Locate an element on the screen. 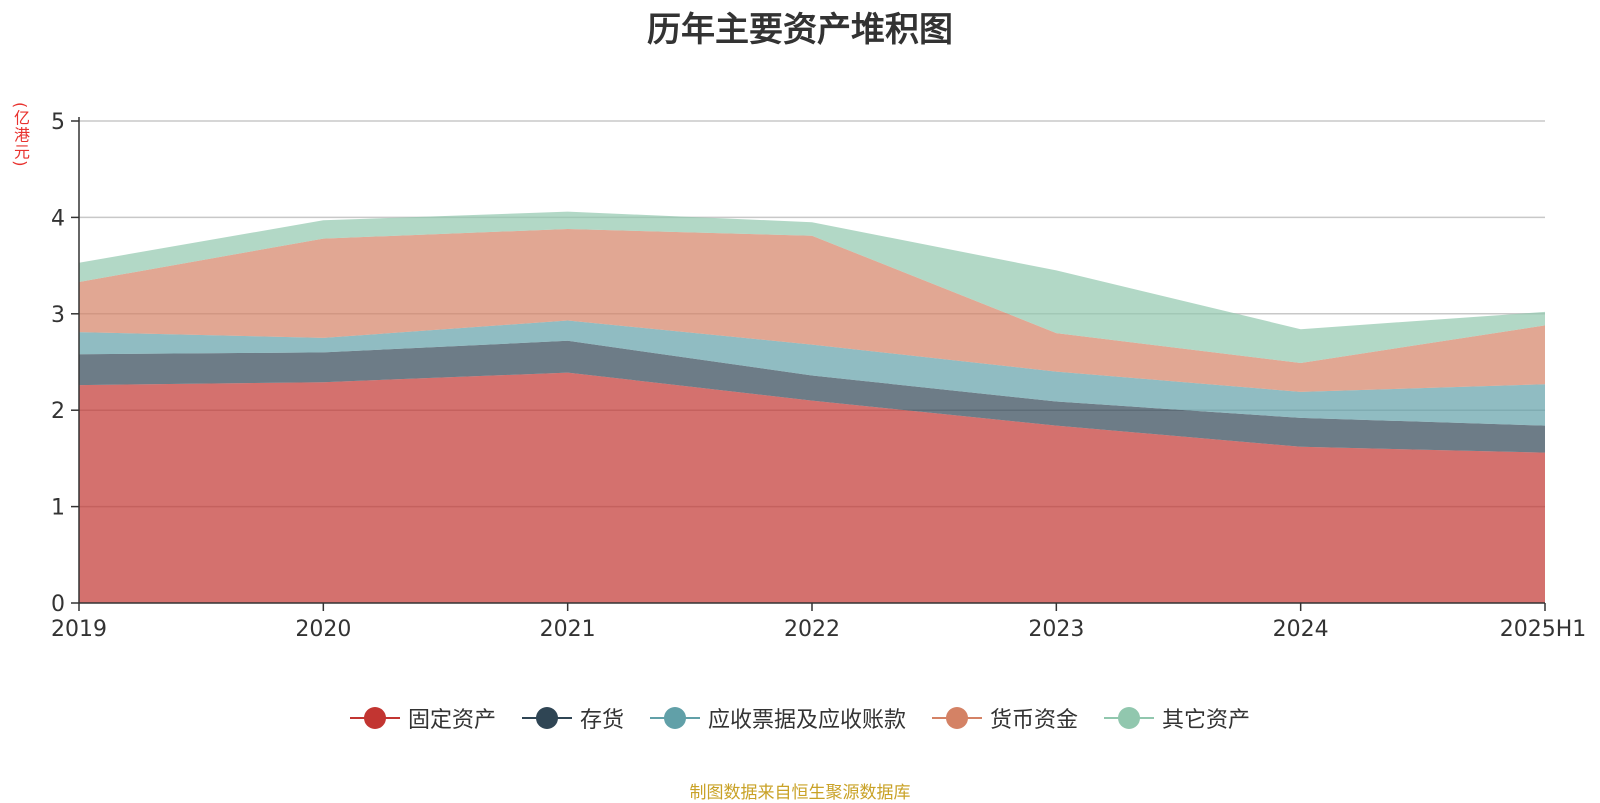 The image size is (1600, 803). source-note: 制图数据来自恒生聚源数据库 is located at coordinates (800, 793).